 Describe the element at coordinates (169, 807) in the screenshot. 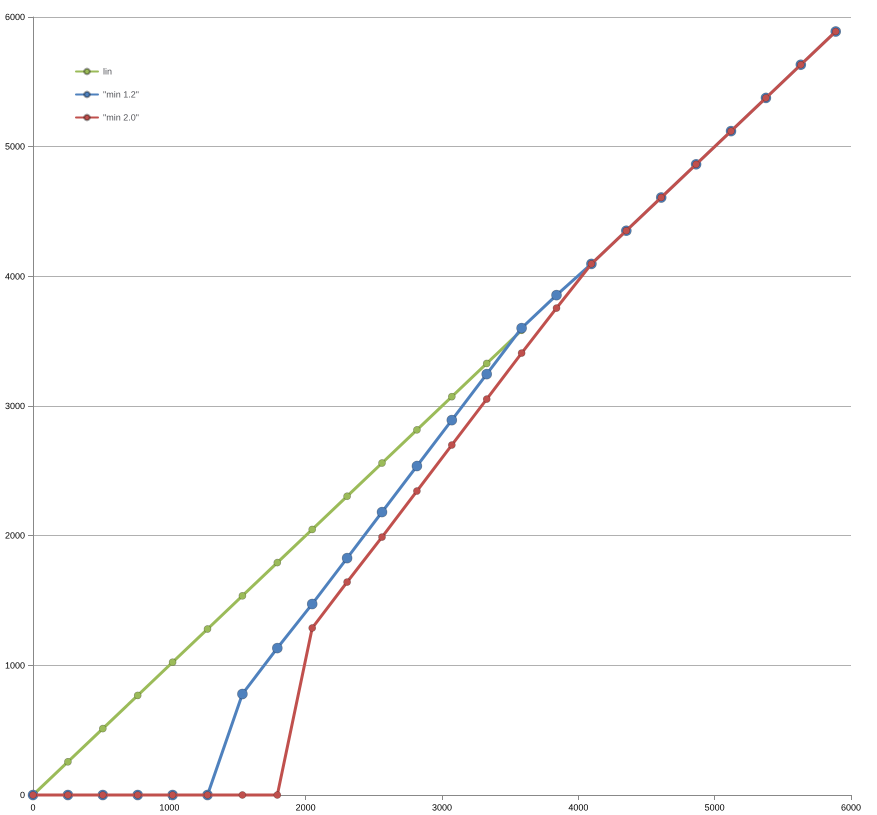

I see `x-tick-label: 1000` at that location.